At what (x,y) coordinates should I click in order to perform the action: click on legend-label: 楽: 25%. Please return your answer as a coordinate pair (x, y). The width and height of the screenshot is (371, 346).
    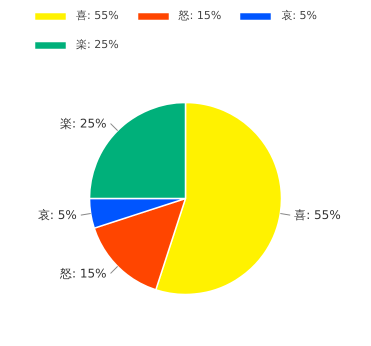
    Looking at the image, I should click on (97, 44).